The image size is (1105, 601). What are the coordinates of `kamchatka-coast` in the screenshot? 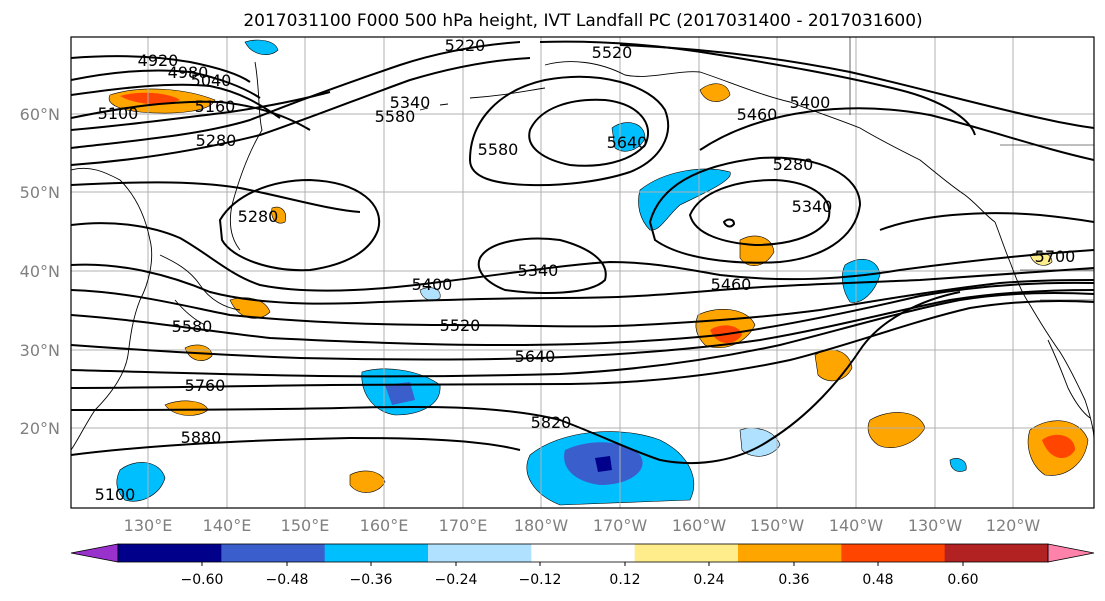 It's located at (246, 156).